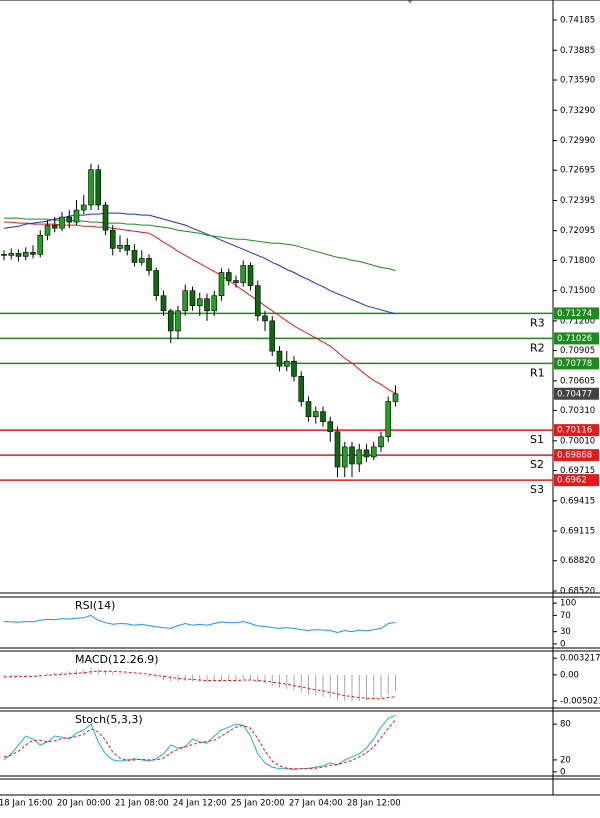 The image size is (600, 818). Describe the element at coordinates (537, 372) in the screenshot. I see `pivot-label: R1` at that location.